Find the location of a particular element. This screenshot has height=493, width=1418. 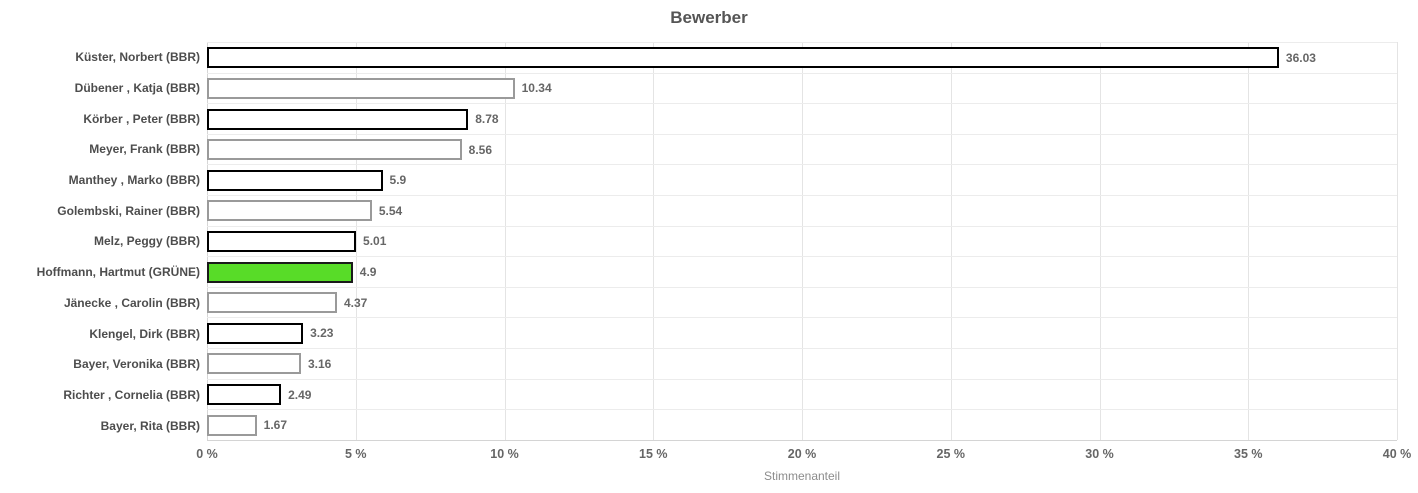

value-label: 10.34 is located at coordinates (536, 88).